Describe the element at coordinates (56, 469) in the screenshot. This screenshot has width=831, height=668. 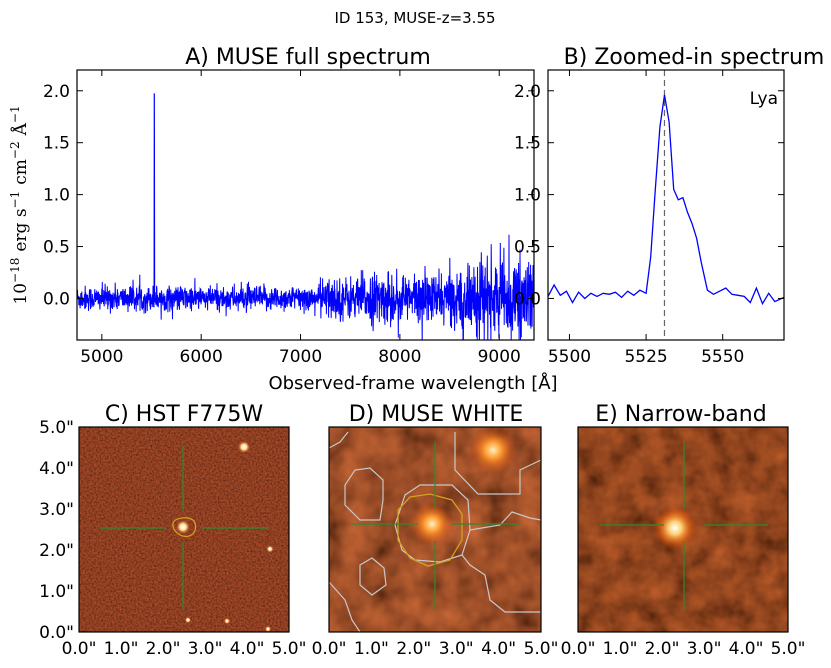
I see `image-y-tick-label: 4.0"` at that location.